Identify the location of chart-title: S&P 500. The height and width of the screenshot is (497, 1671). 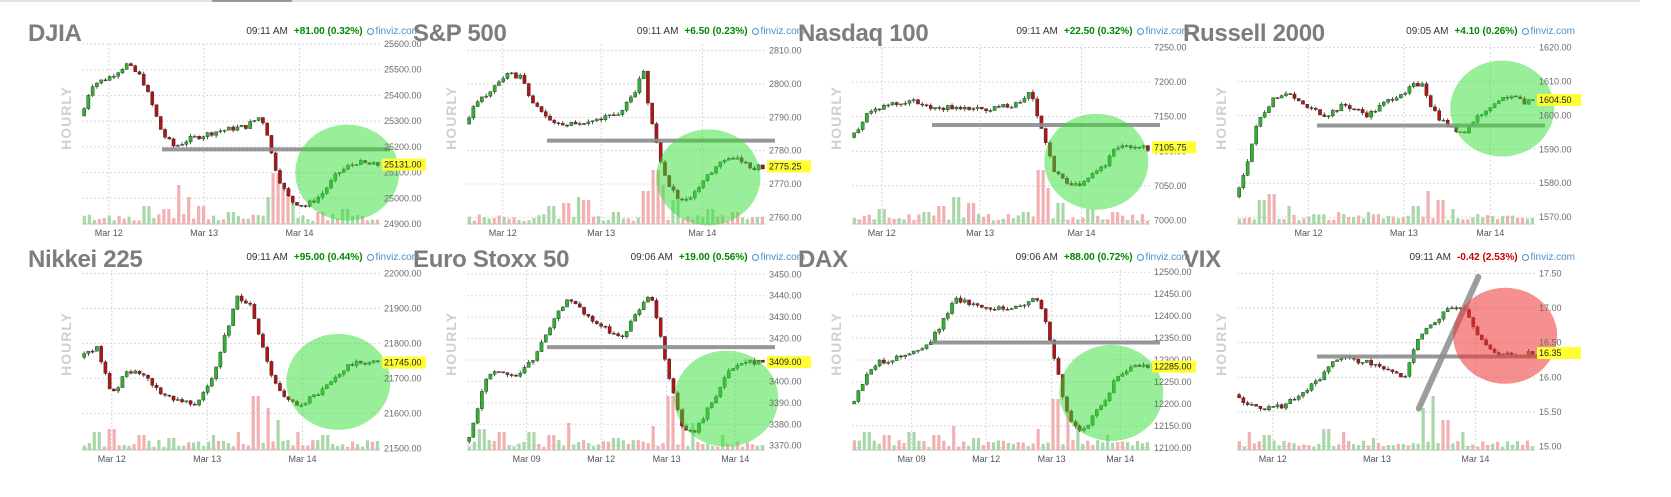
(460, 33).